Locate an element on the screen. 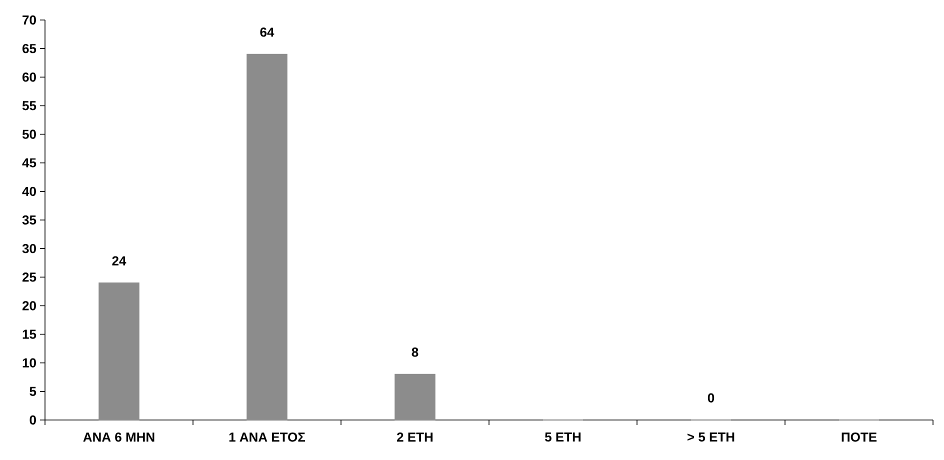  y-tick-label: 30 is located at coordinates (29, 249).